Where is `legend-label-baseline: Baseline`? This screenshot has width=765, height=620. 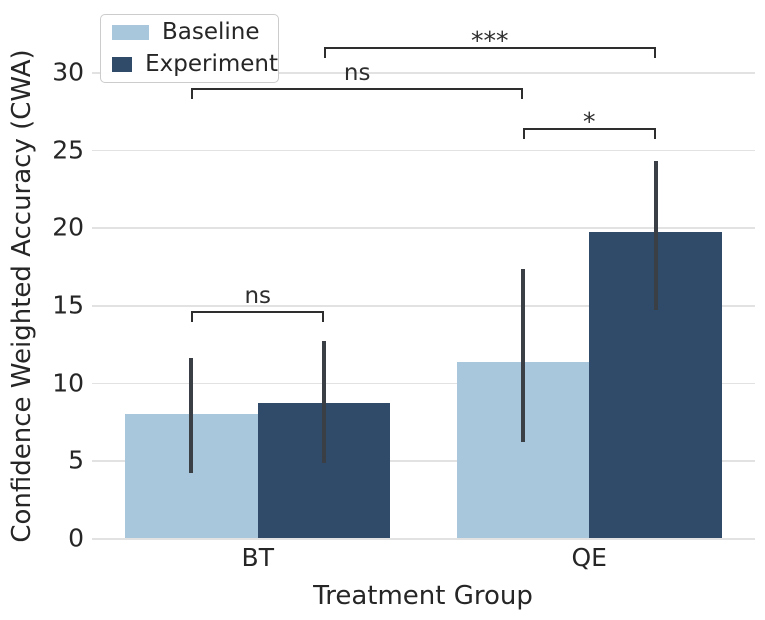 legend-label-baseline: Baseline is located at coordinates (211, 32).